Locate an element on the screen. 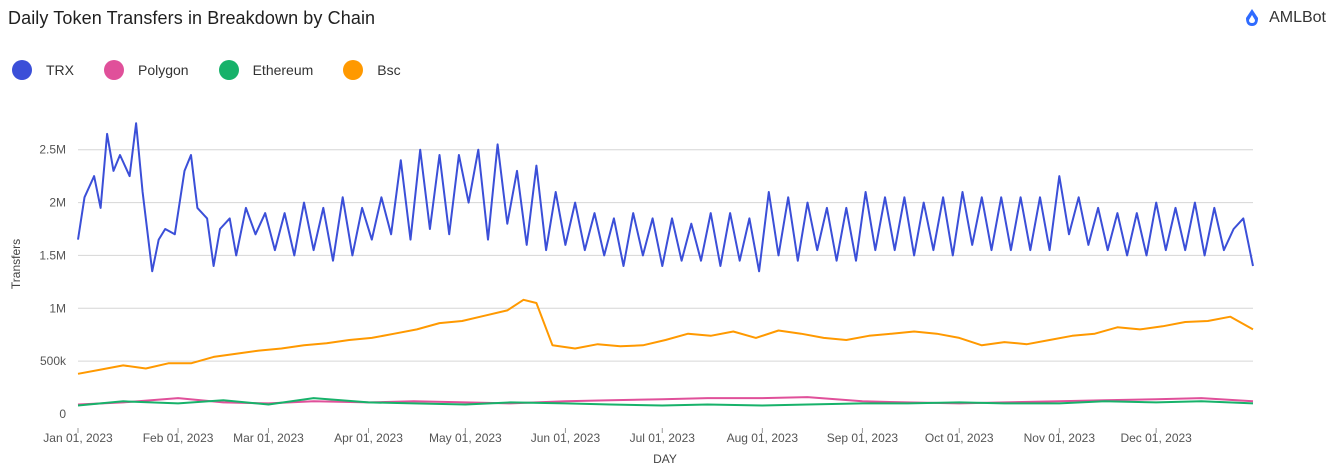  x-tick-label: Feb 01, 2023 is located at coordinates (178, 438).